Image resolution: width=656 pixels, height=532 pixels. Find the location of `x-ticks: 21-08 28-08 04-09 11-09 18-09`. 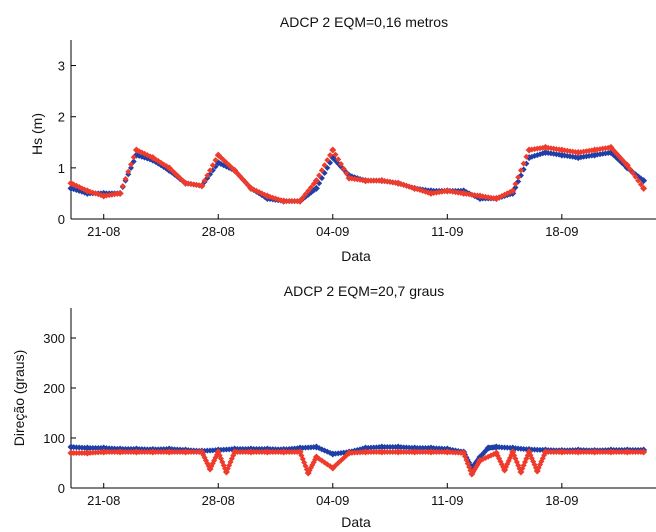

x-ticks: 21-08 28-08 04-09 11-09 18-09 is located at coordinates (332, 226).